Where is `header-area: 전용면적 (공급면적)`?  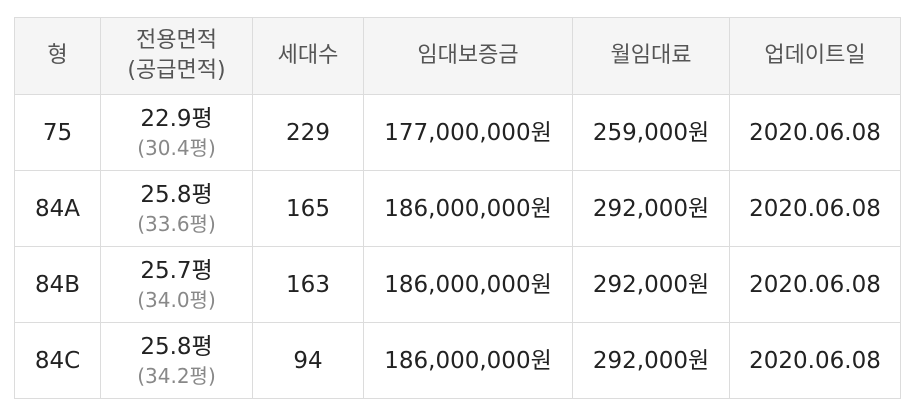 header-area: 전용면적 (공급면적) is located at coordinates (176, 56).